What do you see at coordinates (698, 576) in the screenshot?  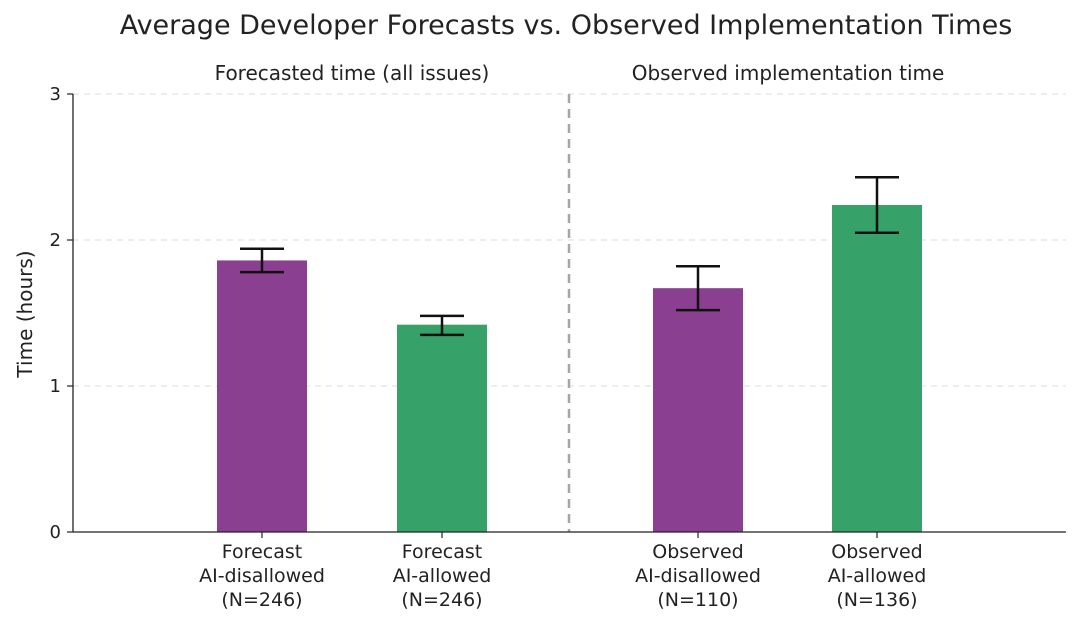 I see `x-tick-label-2: Observed AI-disallowed (N=110)` at bounding box center [698, 576].